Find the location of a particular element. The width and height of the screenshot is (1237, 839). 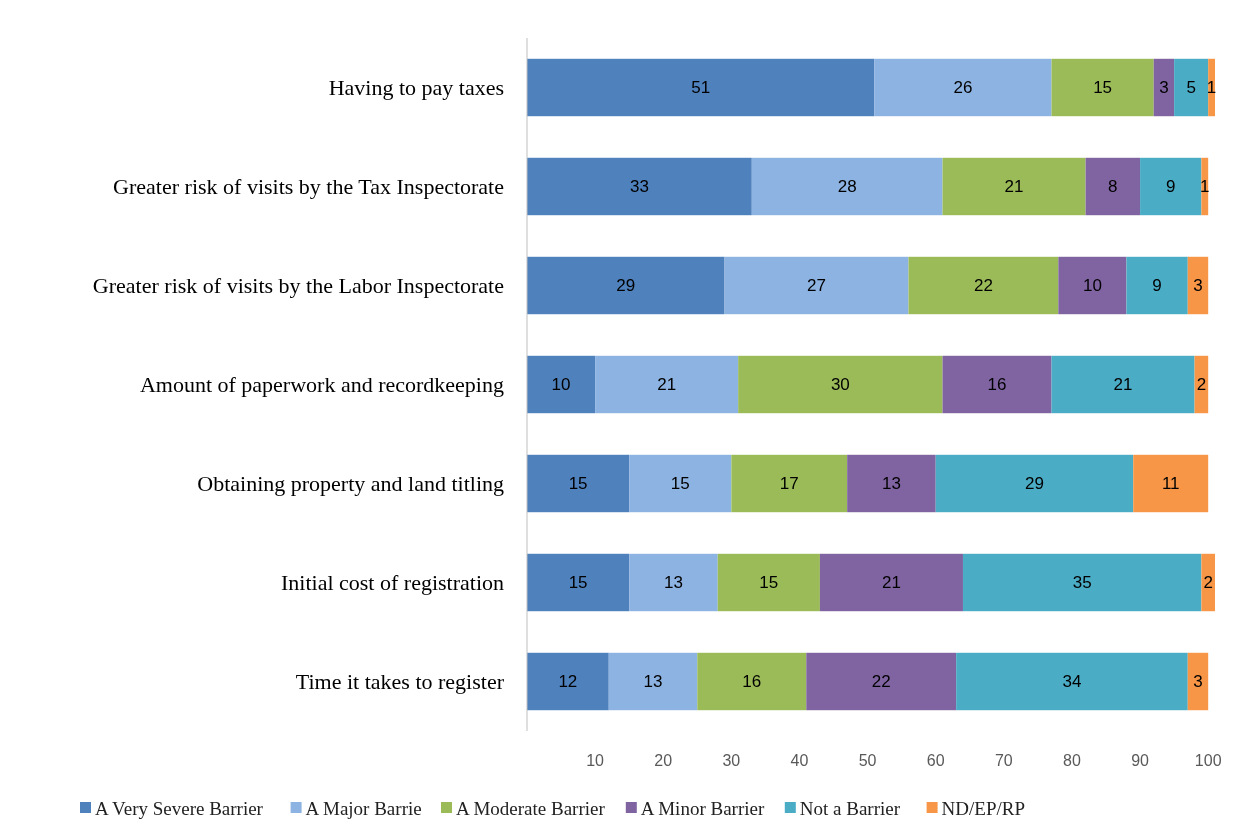

y-tick-label: Time it takes to register is located at coordinates (400, 682).